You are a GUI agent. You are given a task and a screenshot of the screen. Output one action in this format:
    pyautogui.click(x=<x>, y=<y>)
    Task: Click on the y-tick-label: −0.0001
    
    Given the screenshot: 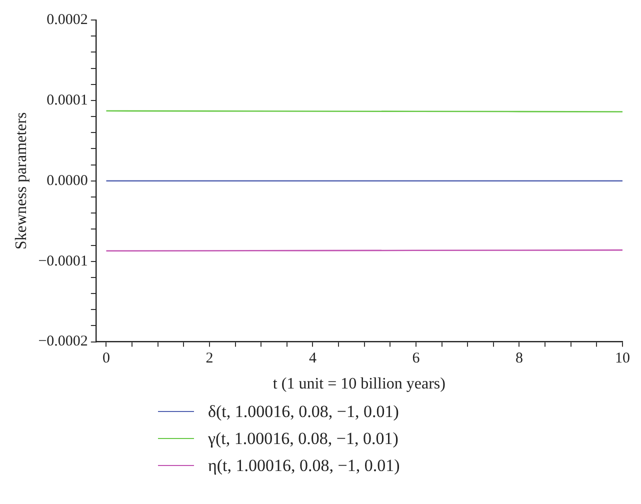 What is the action you would take?
    pyautogui.click(x=63, y=261)
    